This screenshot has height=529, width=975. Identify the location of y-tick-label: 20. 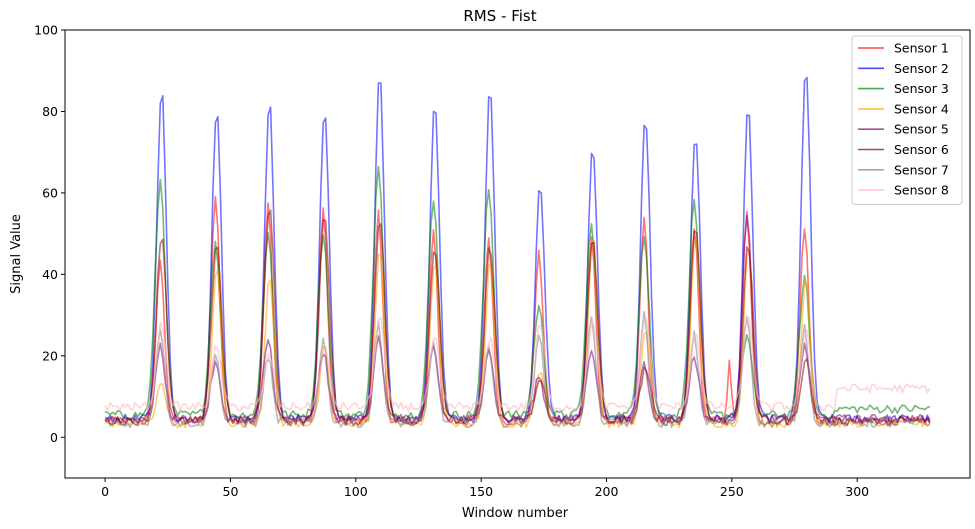
(50, 355).